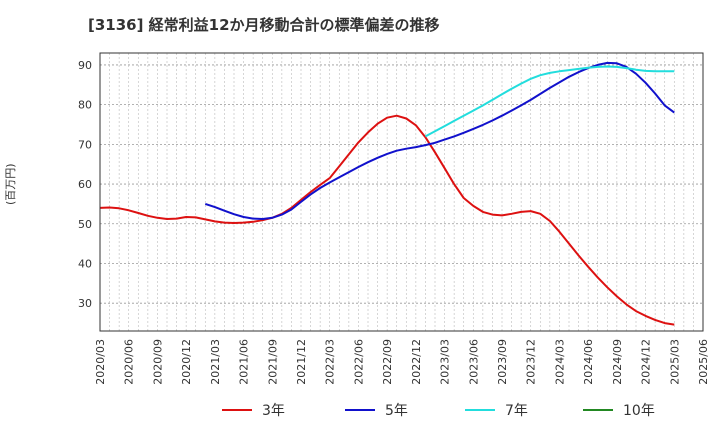 This screenshot has width=720, height=440. Describe the element at coordinates (85, 224) in the screenshot. I see `y-tick-label: 50` at that location.